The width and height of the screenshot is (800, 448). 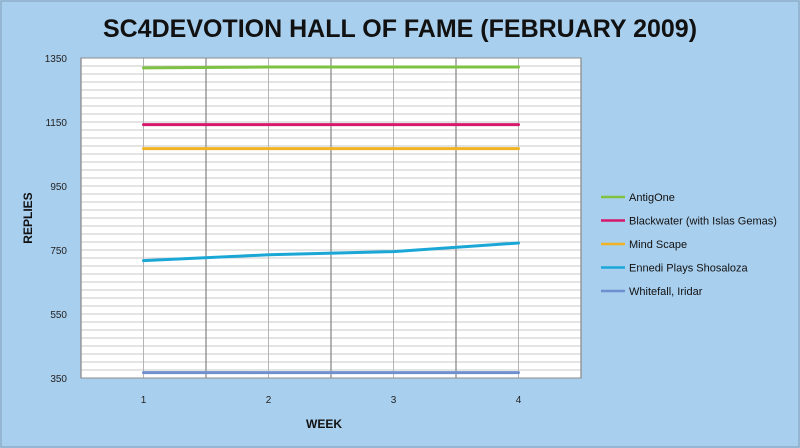 I want to click on x-axis-title: WEEK, so click(x=324, y=424).